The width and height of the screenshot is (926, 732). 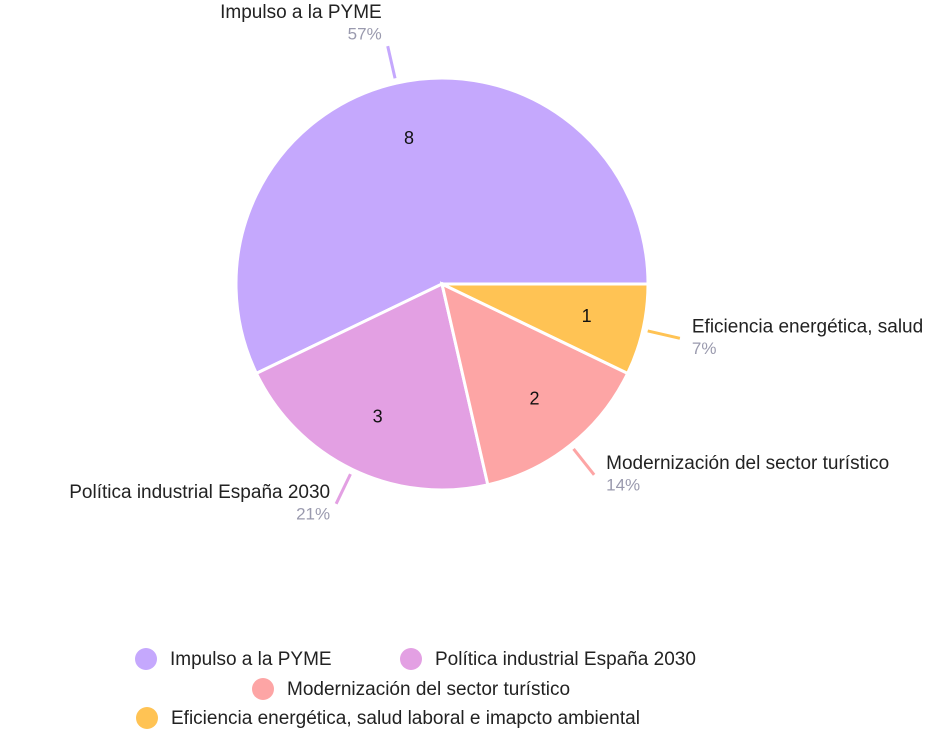 What do you see at coordinates (313, 513) in the screenshot?
I see `slice-percent-label: 21%` at bounding box center [313, 513].